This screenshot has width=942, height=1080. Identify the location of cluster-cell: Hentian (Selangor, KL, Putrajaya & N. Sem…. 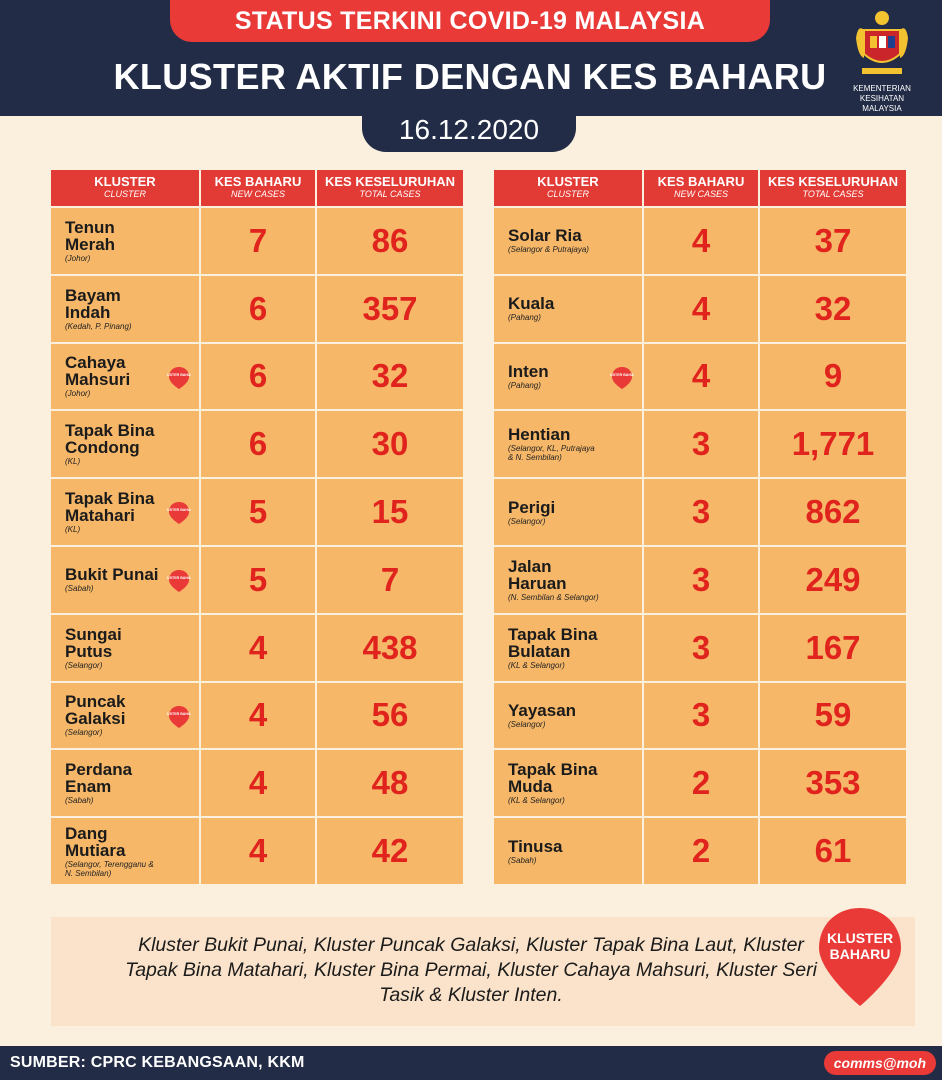
(569, 444).